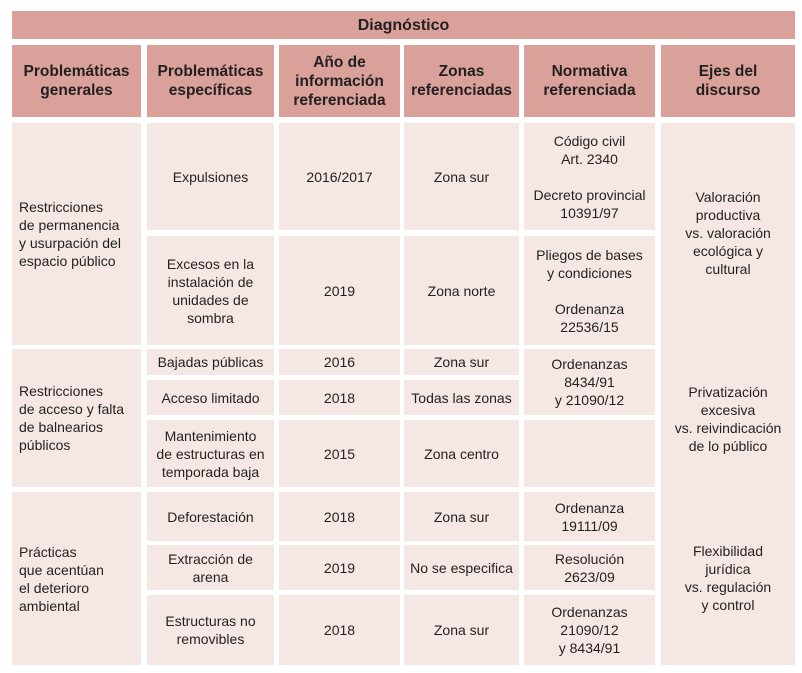 Image resolution: width=802 pixels, height=673 pixels. Describe the element at coordinates (589, 382) in the screenshot. I see `normativa-cell: Ordenanzas 8434/91 y 21090/12` at that location.